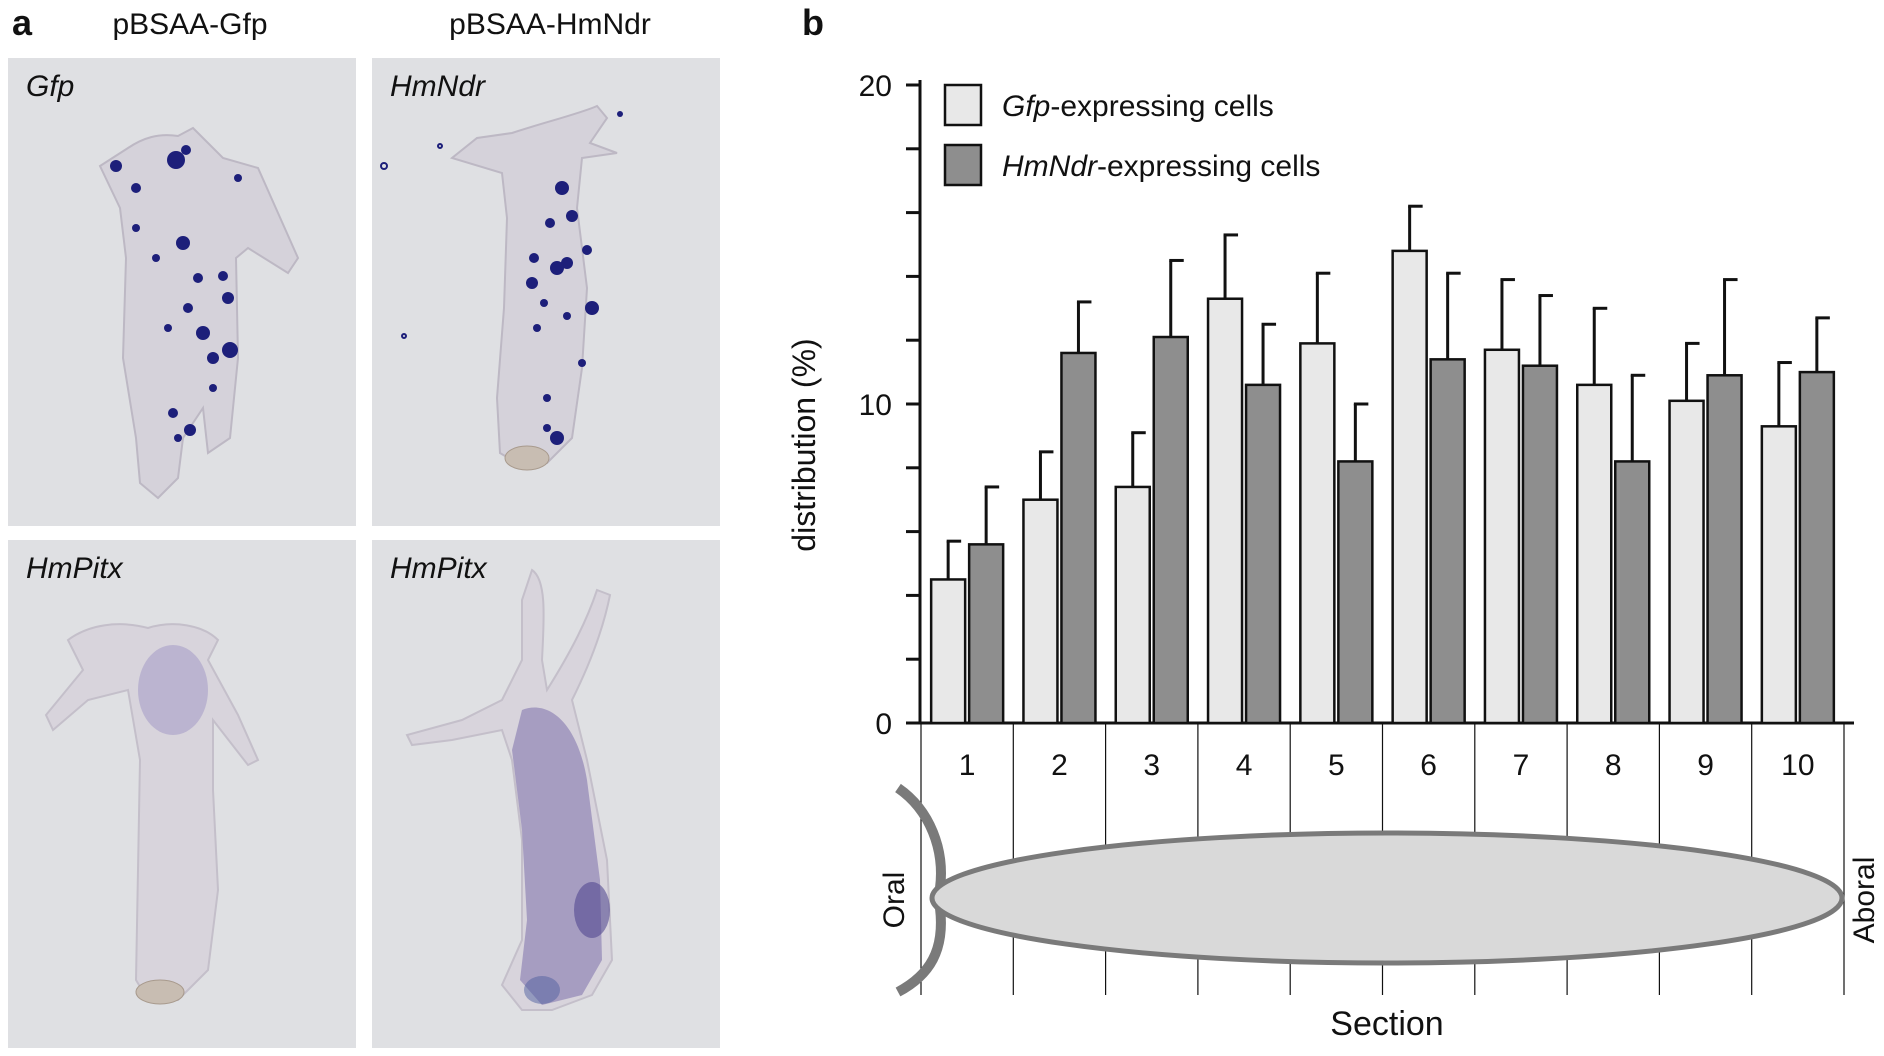 The image size is (1884, 1056). What do you see at coordinates (804, 444) in the screenshot?
I see `y-axis-label: distribution (%)` at bounding box center [804, 444].